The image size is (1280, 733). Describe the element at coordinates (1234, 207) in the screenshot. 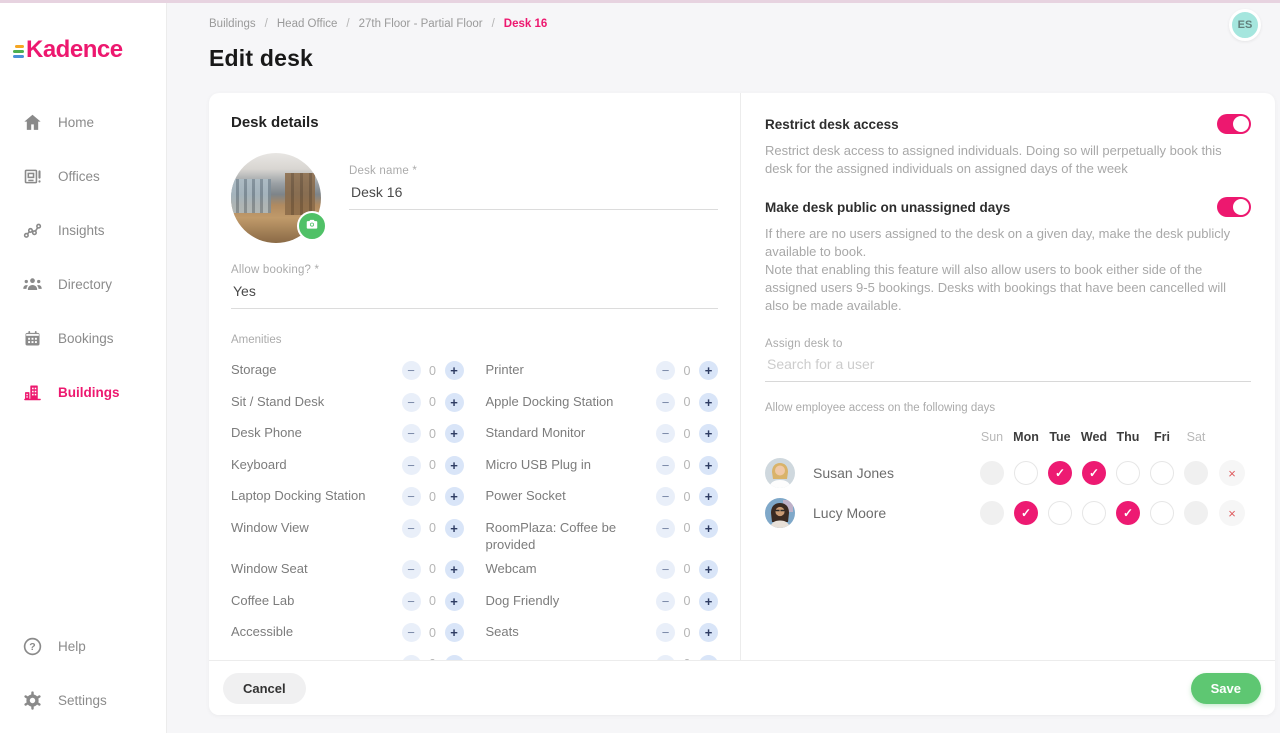

I see `public-days-toggle` at that location.